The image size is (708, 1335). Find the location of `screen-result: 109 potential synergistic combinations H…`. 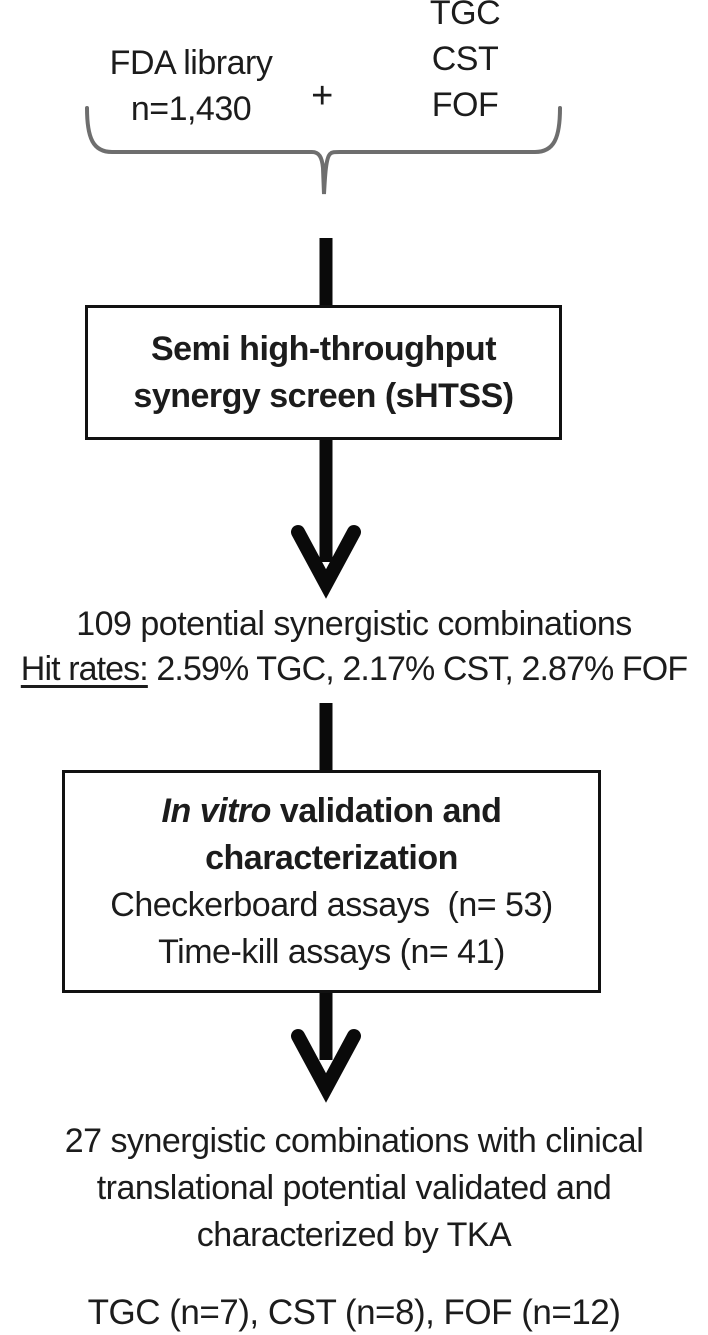

screen-result: 109 potential synergistic combinations H… is located at coordinates (354, 647).